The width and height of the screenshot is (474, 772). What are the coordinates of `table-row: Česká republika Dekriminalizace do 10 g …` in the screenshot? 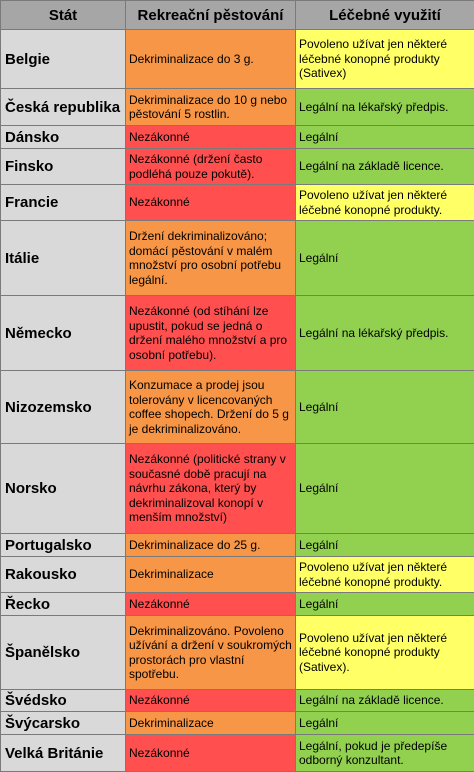 It's located at (237, 107).